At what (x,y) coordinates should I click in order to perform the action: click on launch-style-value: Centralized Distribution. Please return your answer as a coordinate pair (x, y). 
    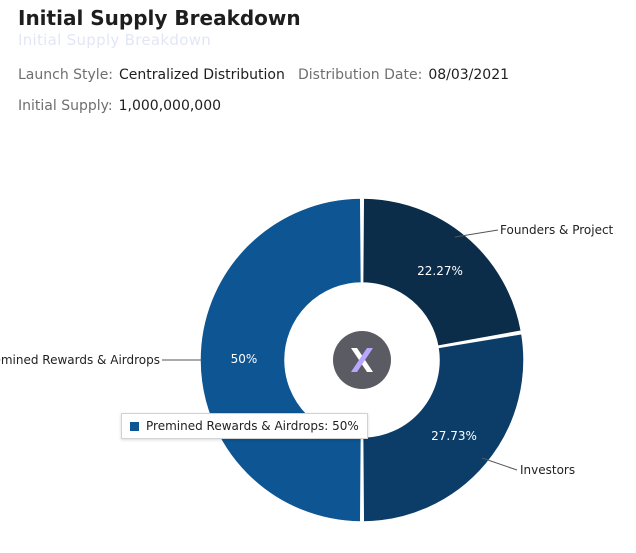
    Looking at the image, I should click on (202, 75).